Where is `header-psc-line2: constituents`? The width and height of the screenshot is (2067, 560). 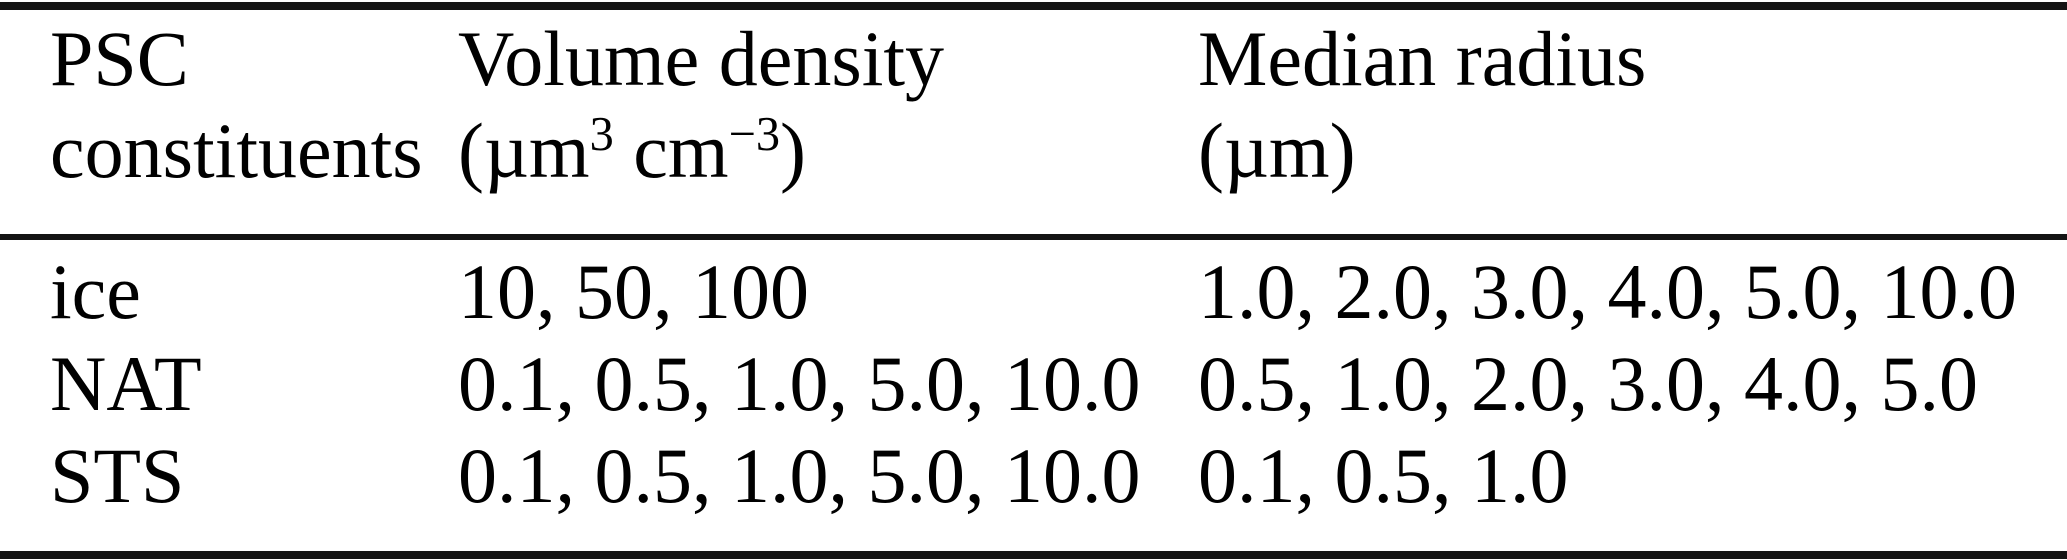 header-psc-line2: constituents is located at coordinates (236, 150).